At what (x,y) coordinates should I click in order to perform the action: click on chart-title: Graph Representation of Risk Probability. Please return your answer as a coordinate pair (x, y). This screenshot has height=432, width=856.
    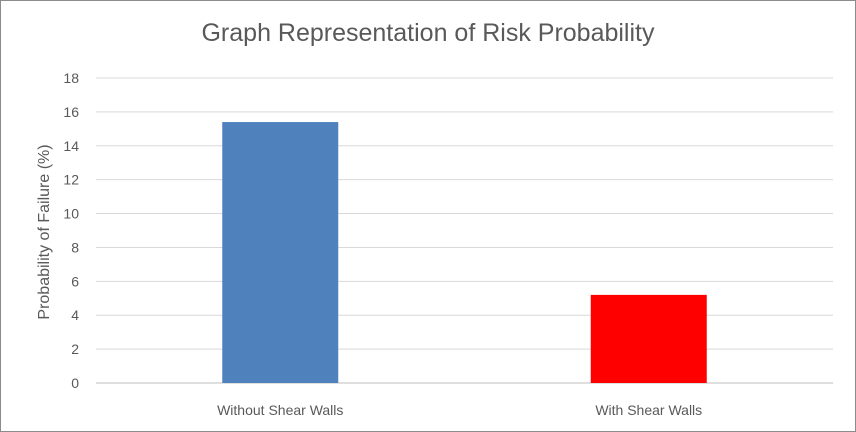
    Looking at the image, I should click on (428, 33).